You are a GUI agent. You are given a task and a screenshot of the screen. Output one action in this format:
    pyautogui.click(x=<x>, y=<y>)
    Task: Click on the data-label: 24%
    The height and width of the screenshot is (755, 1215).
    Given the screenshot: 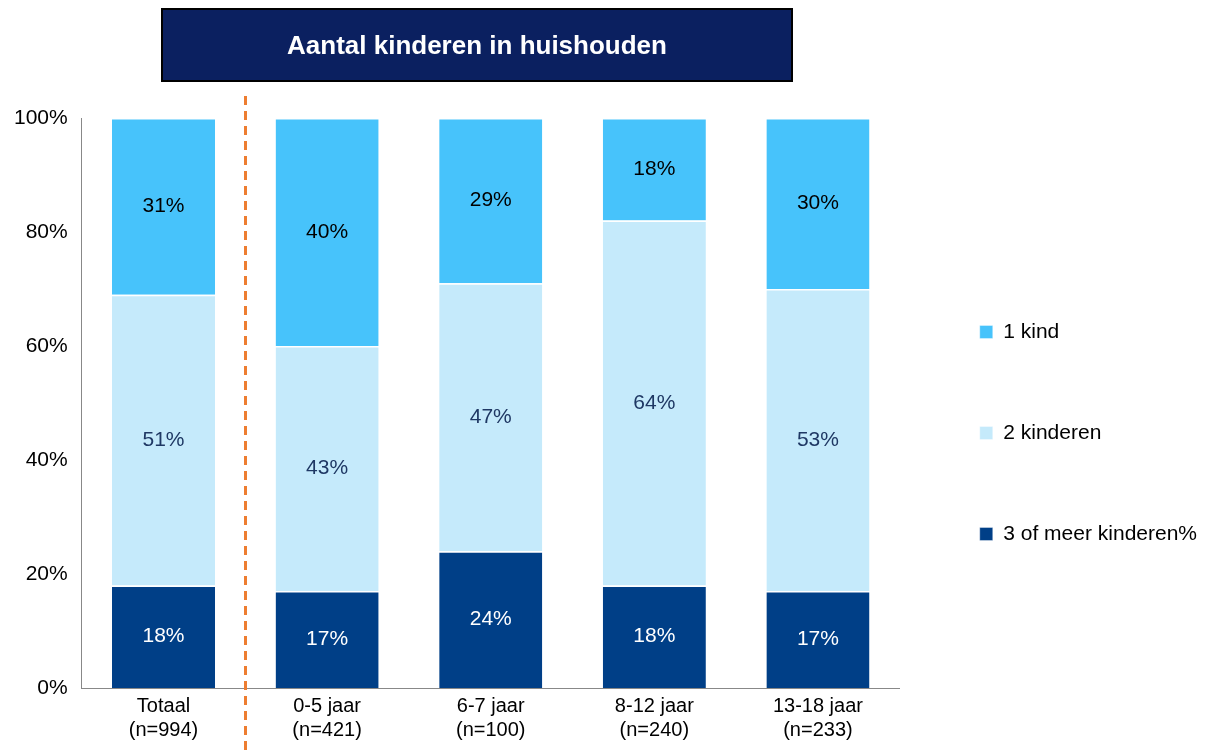 What is the action you would take?
    pyautogui.click(x=490, y=618)
    